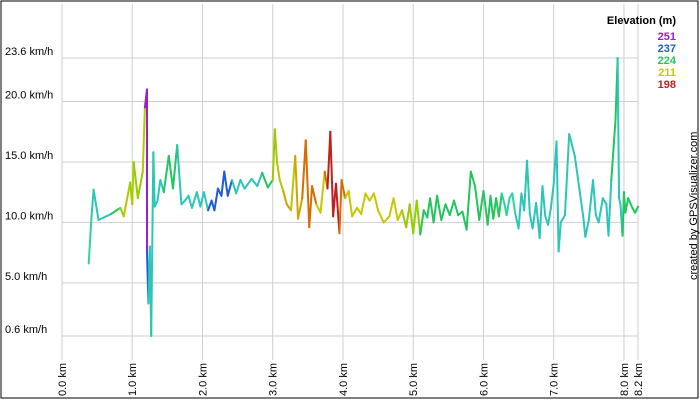 The width and height of the screenshot is (700, 400). What do you see at coordinates (694, 206) in the screenshot?
I see `credit-text: created by GPSVisualizer.com` at bounding box center [694, 206].